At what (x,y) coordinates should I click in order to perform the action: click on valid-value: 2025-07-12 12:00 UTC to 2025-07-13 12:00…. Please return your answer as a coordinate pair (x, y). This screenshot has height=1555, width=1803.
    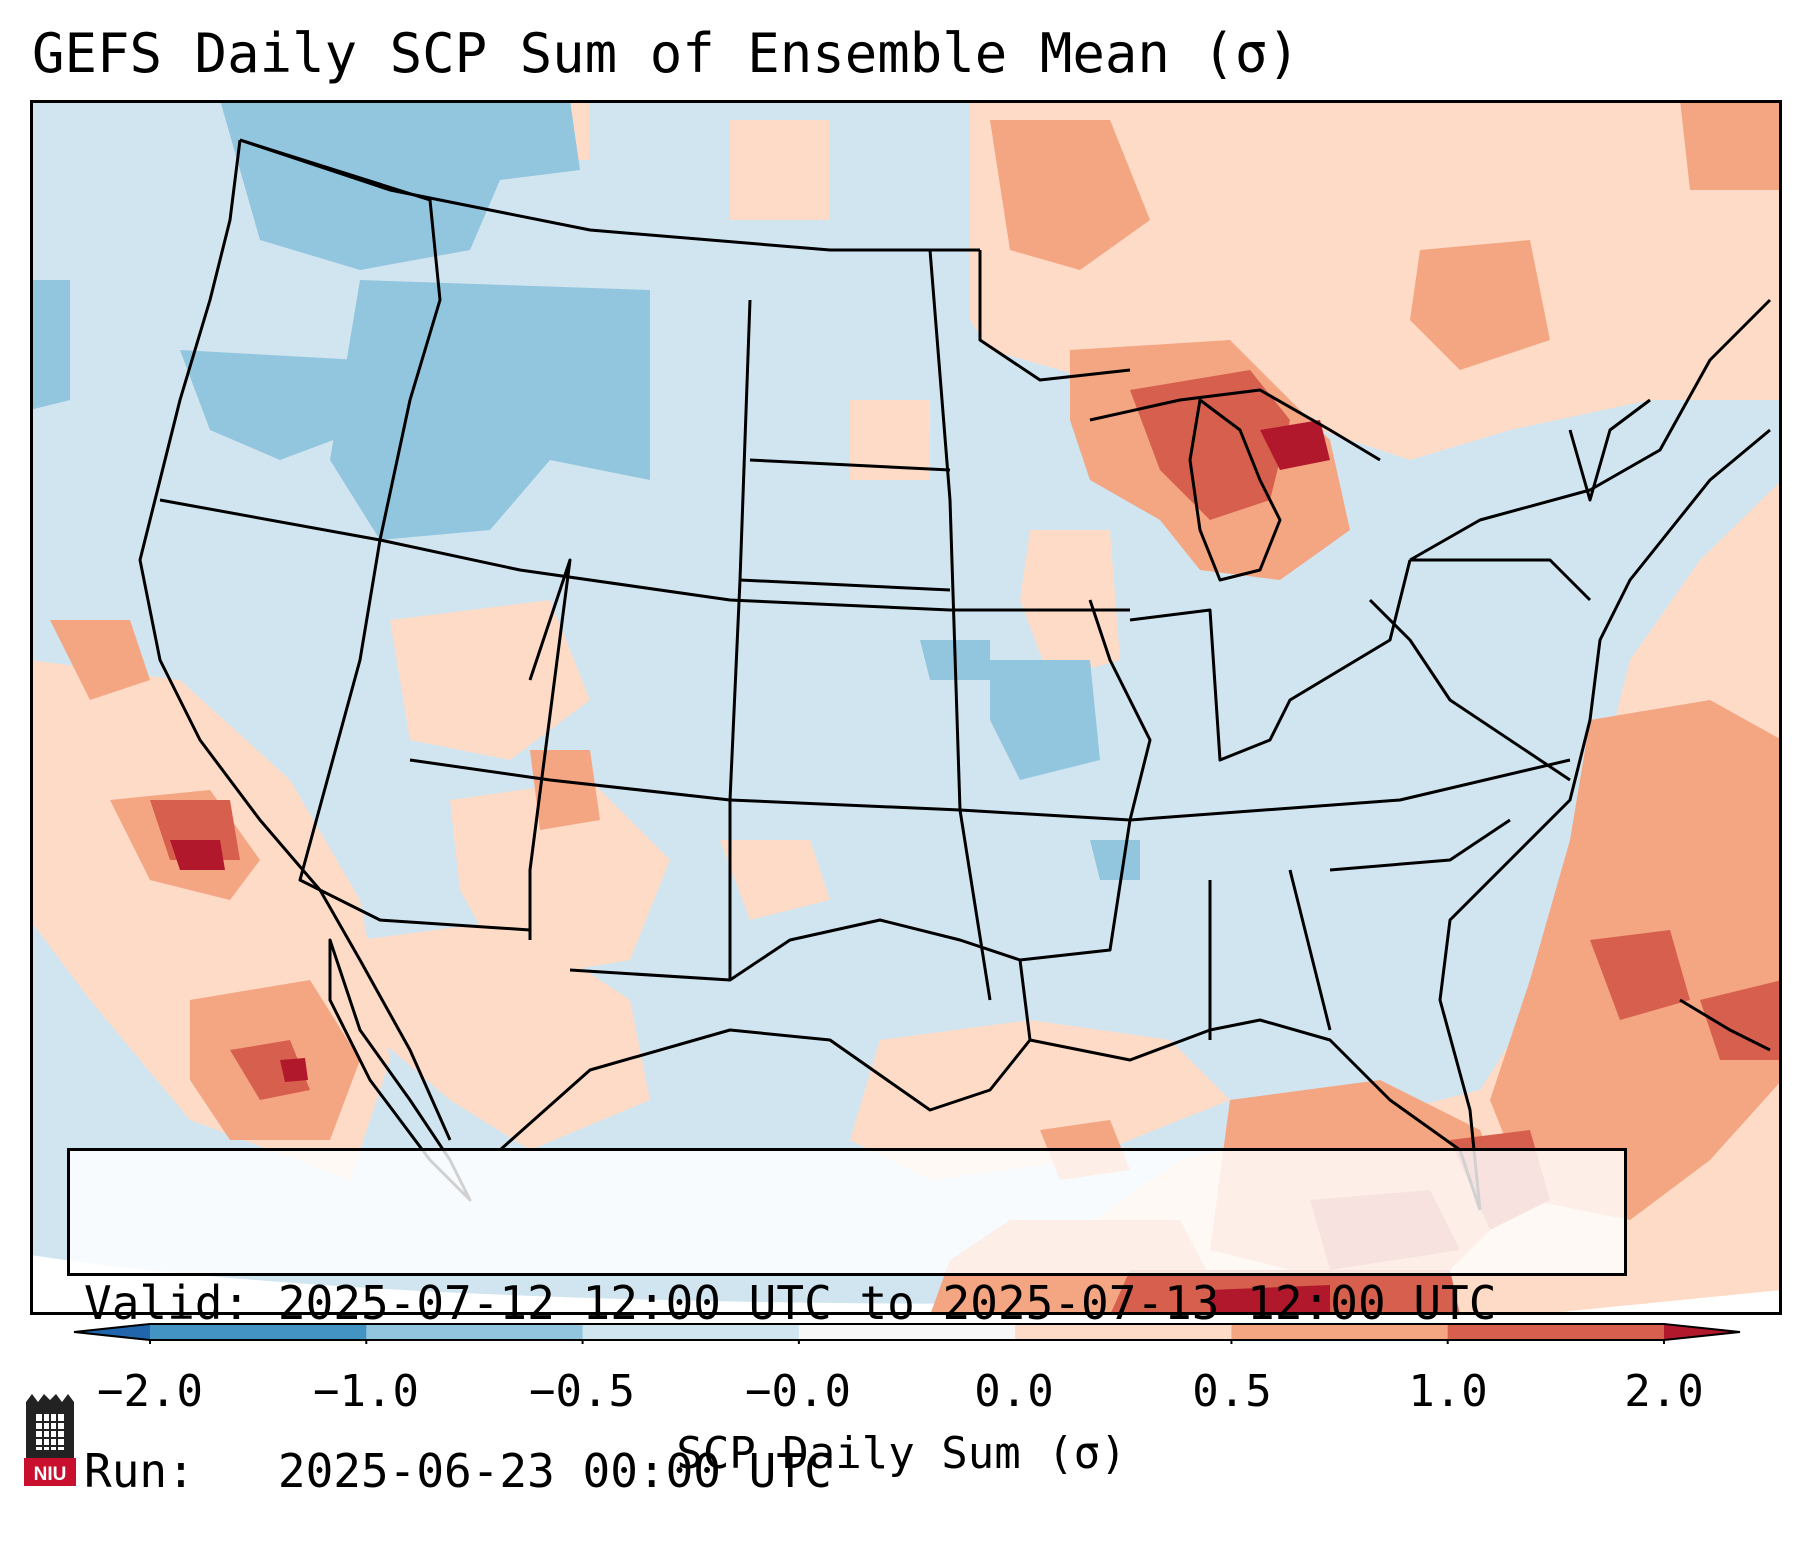
    Looking at the image, I should click on (887, 1303).